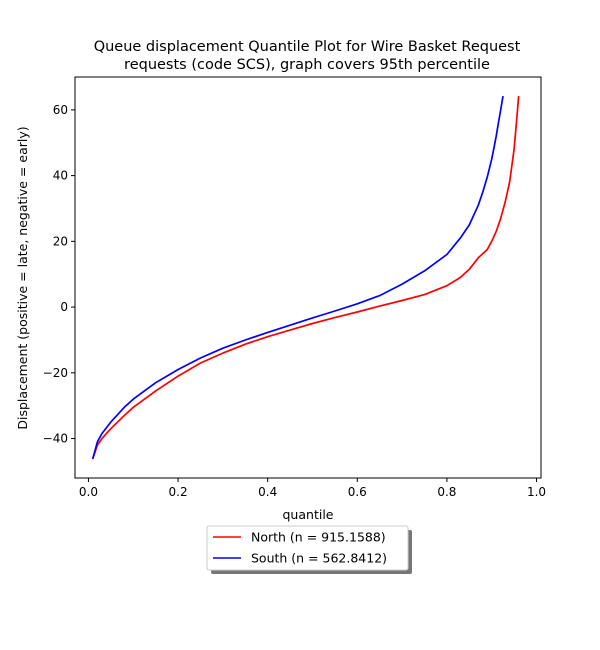  I want to click on y-tick-label: −20, so click(55, 373).